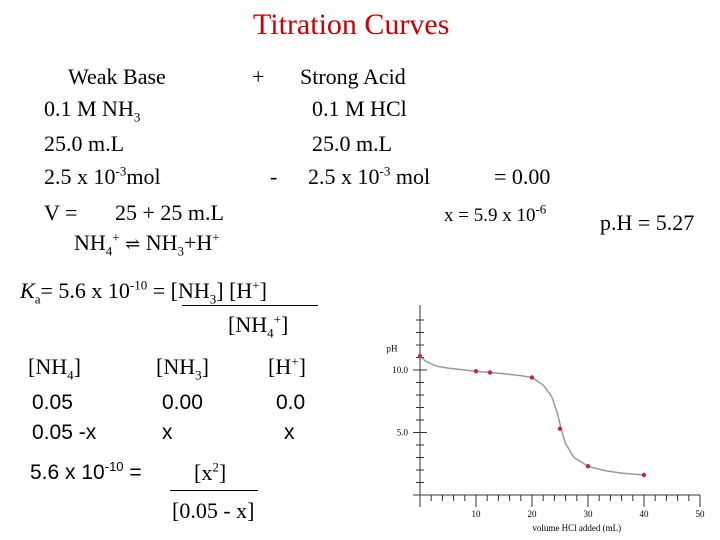 Image resolution: width=720 pixels, height=540 pixels. What do you see at coordinates (274, 176) in the screenshot?
I see `minus-sign: -` at bounding box center [274, 176].